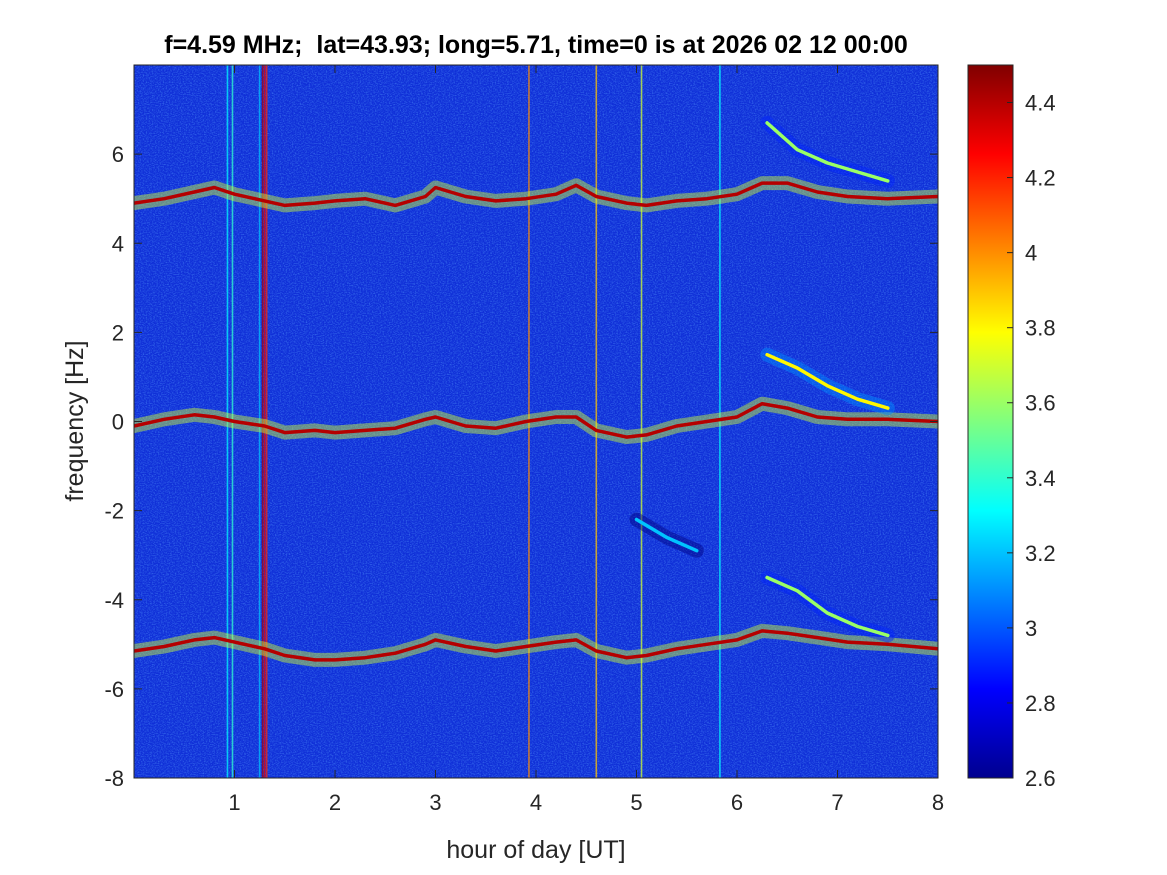 This screenshot has height=875, width=1167. I want to click on y-tick-label: 2, so click(118, 332).